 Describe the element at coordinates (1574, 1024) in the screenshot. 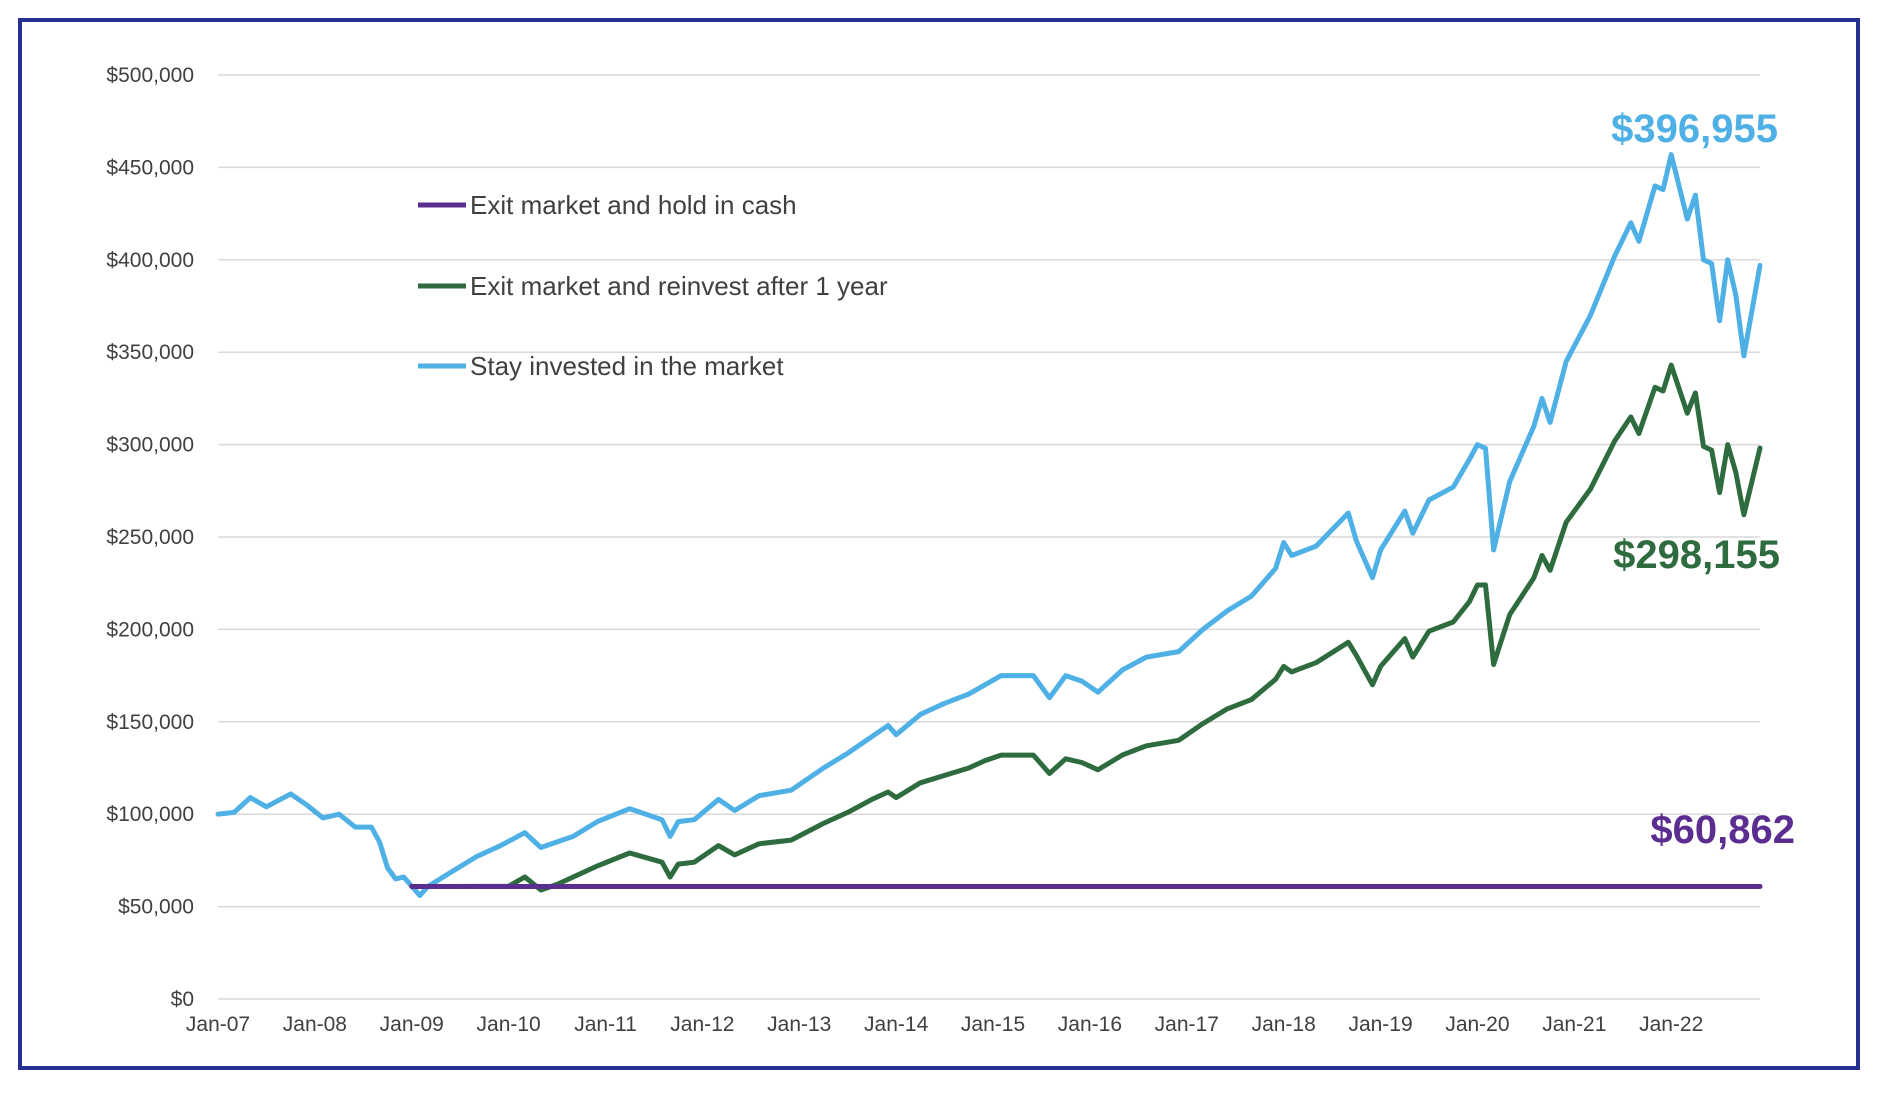

I see `x-tick-label: Jan-21` at that location.